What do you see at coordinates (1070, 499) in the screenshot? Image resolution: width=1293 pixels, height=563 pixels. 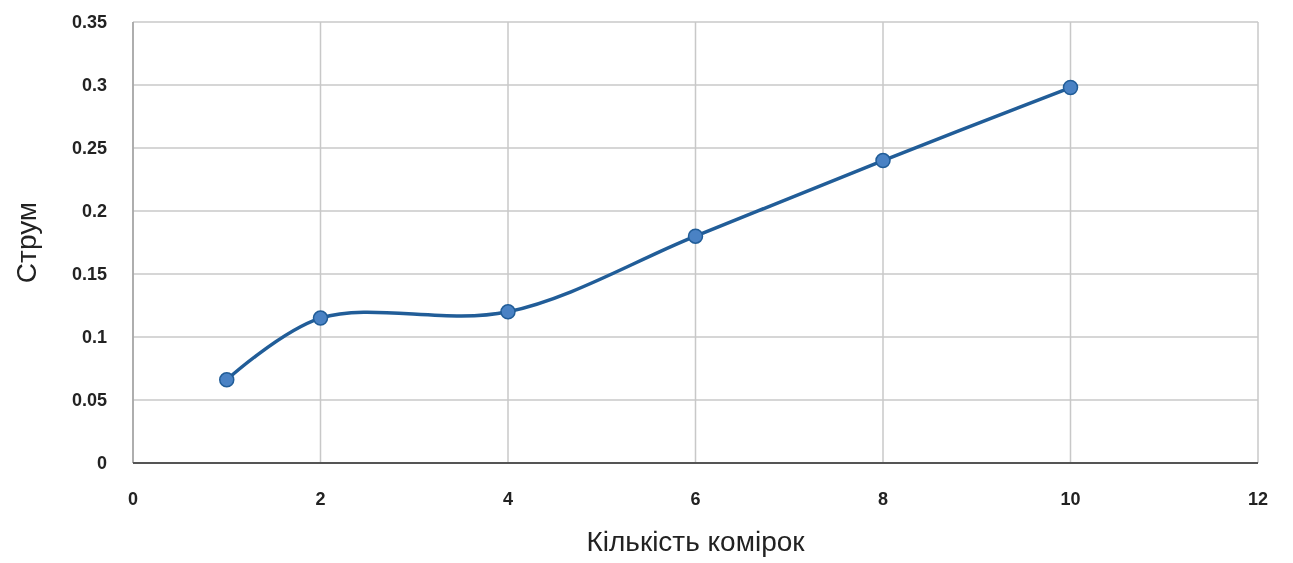 I see `x-tick-label: 10` at bounding box center [1070, 499].